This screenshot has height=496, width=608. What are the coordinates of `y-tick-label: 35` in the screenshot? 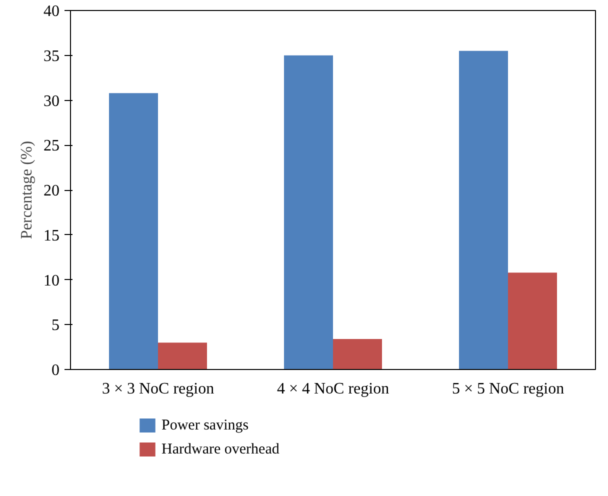 It's located at (52, 56).